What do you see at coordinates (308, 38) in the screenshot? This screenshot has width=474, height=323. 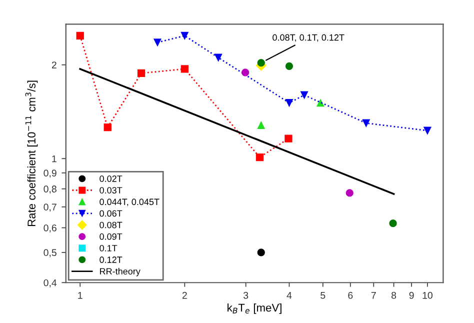 I see `annotation: 0.08T, 0.1T, 0.12T` at bounding box center [308, 38].